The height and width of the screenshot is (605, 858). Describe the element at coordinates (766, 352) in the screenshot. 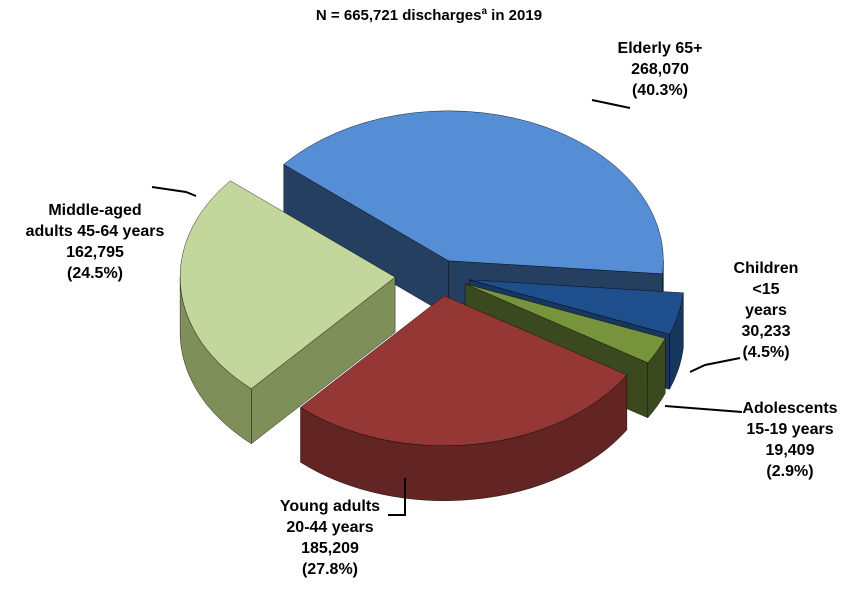

I see `percent-label: (4.5%)` at that location.